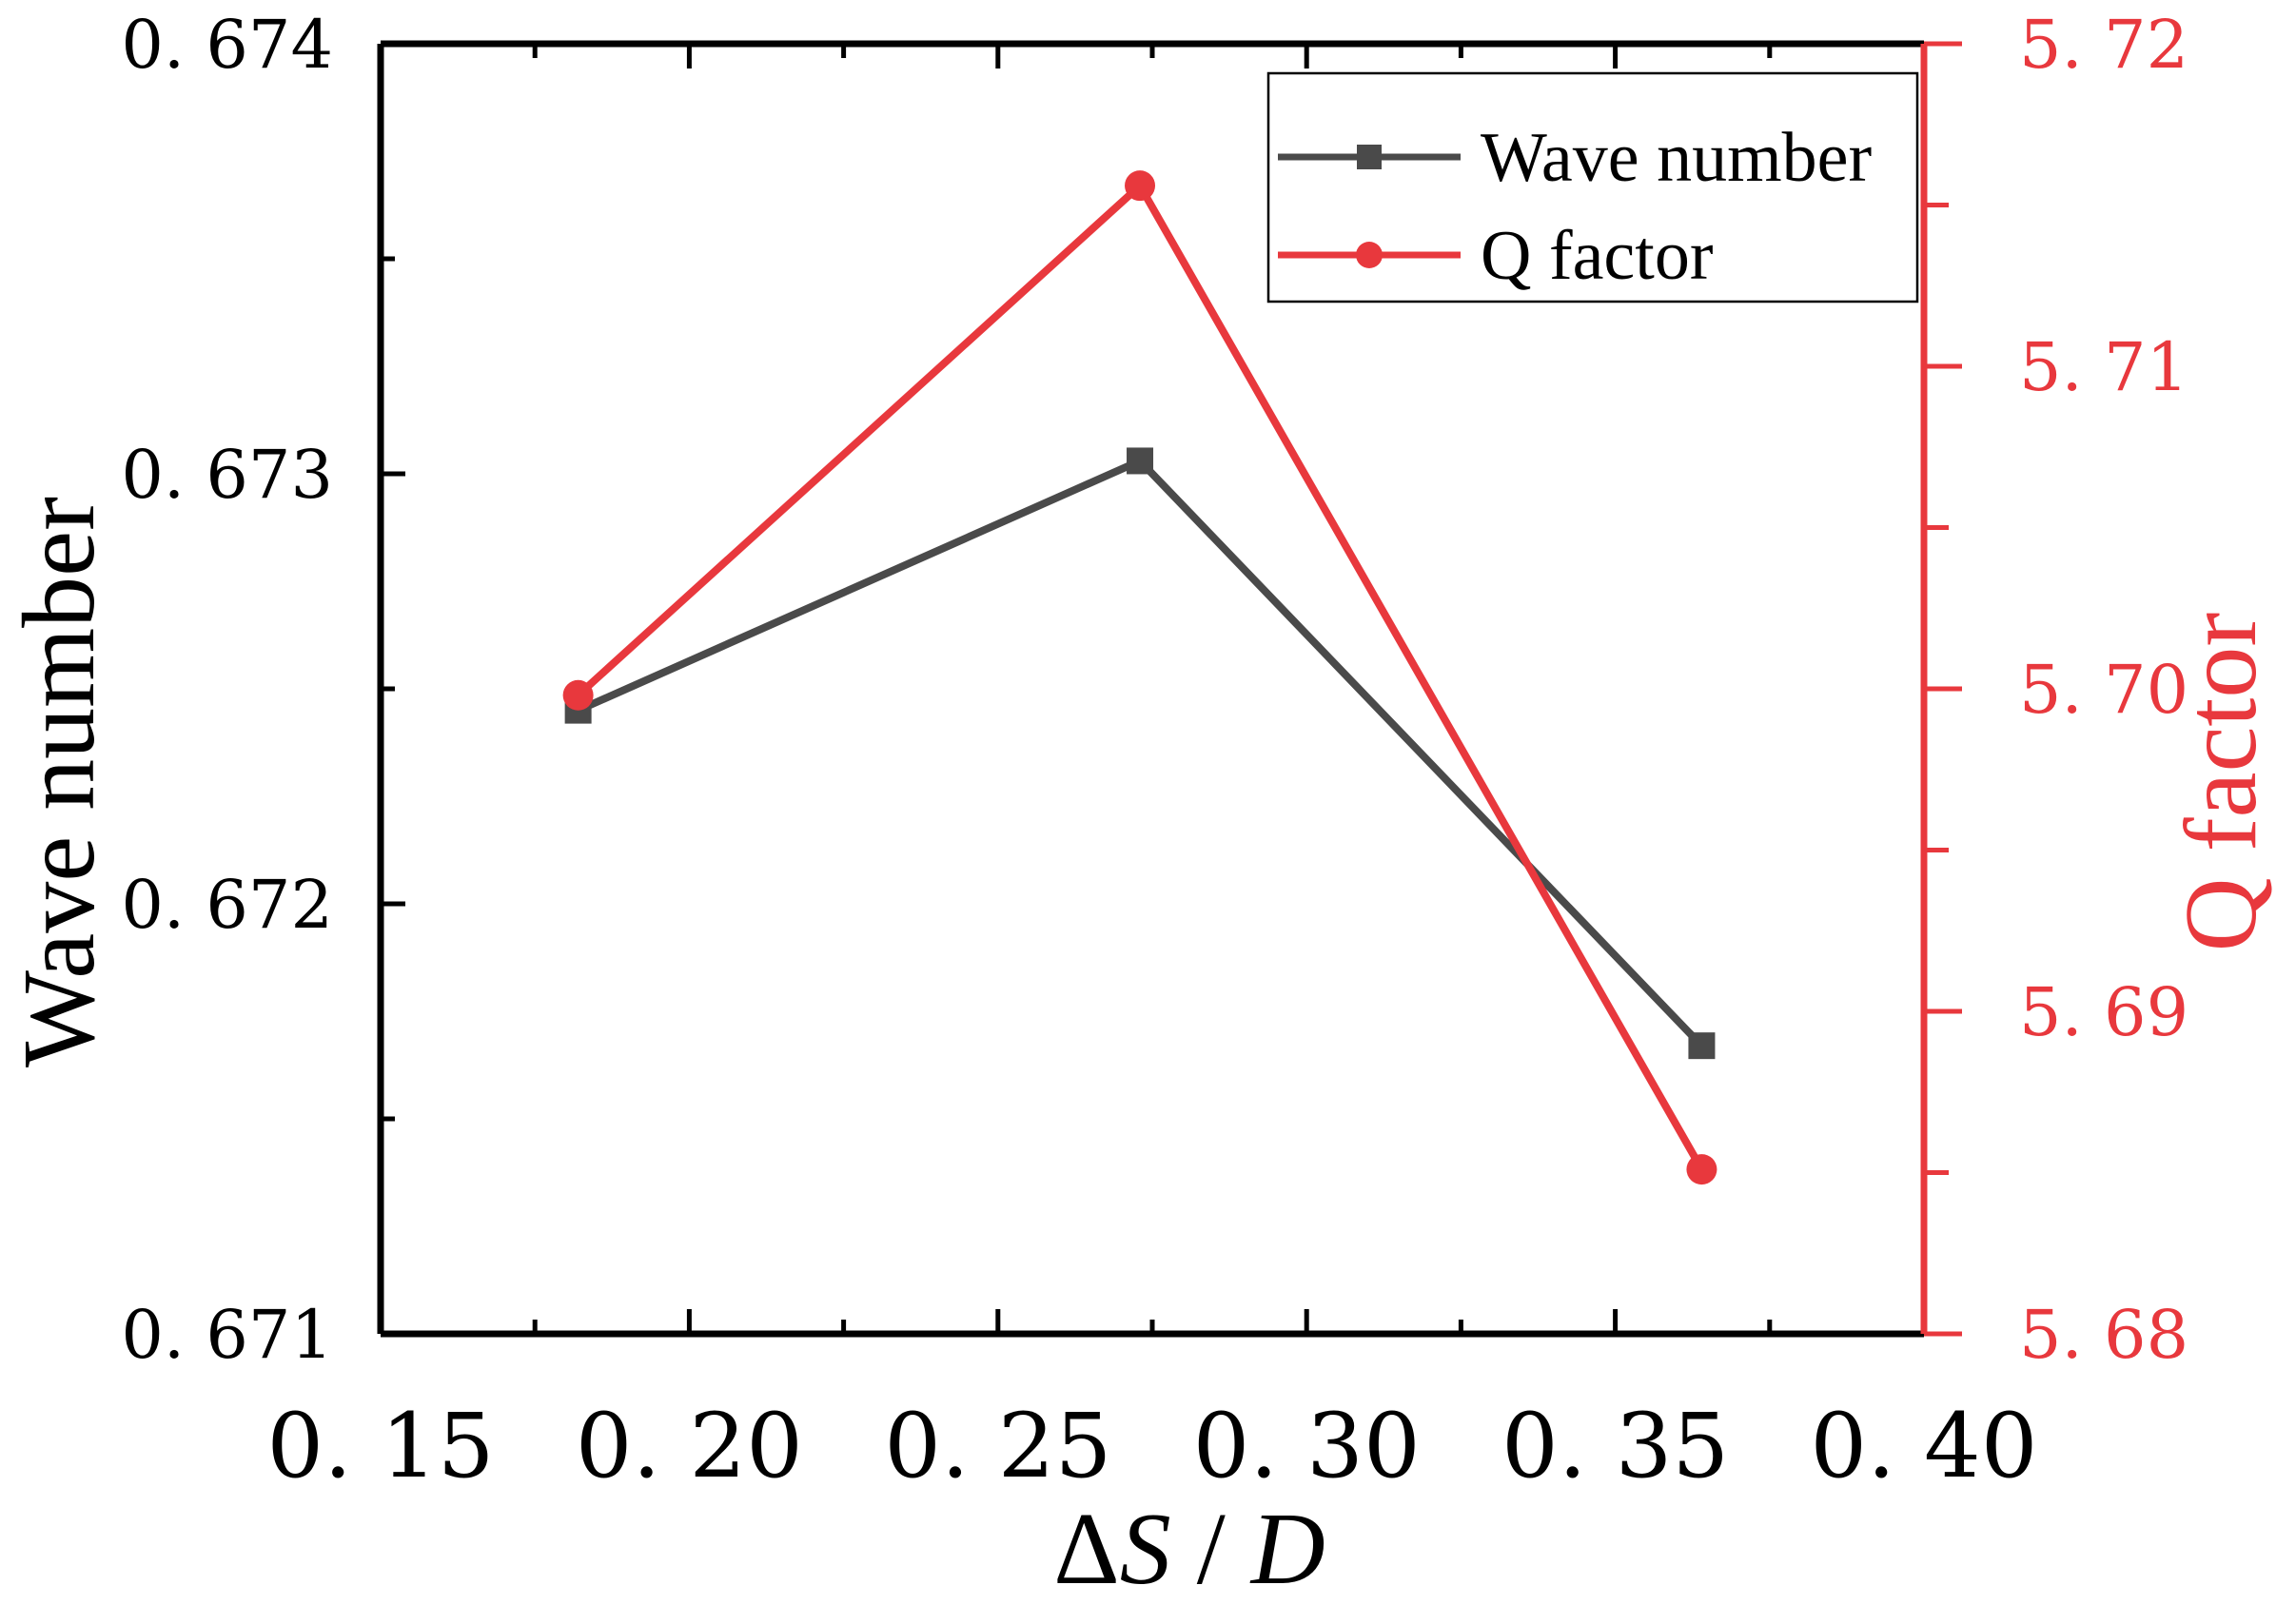 The image size is (2296, 1605). What do you see at coordinates (2103, 45) in the screenshot?
I see `y-right-tick-label: 5. 72` at bounding box center [2103, 45].